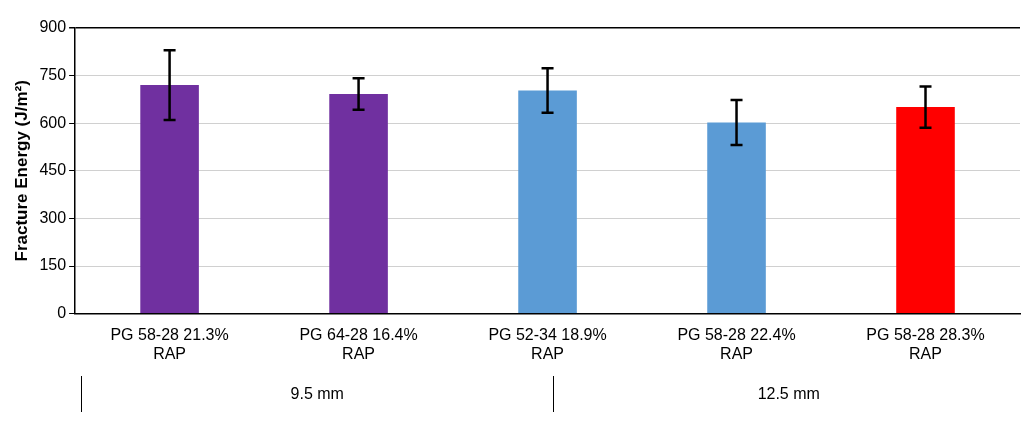 Image resolution: width=1032 pixels, height=423 pixels. I want to click on y-axis-title: Fracture Energy (J/m²), so click(21, 171).